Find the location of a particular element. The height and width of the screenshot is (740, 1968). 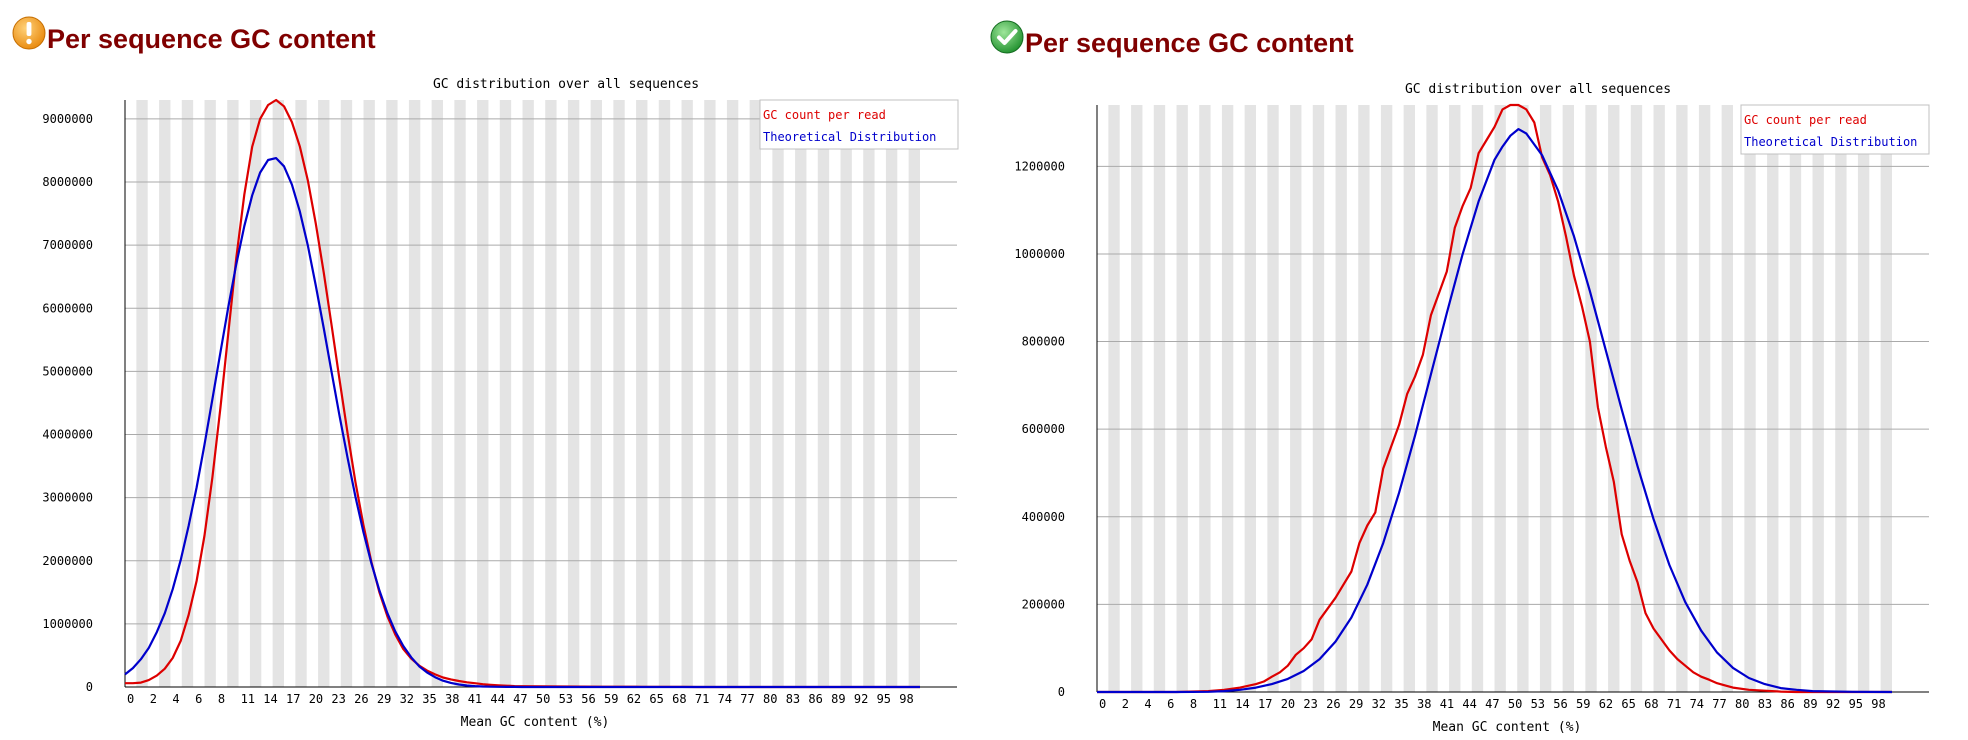

y-tick-label: 1000000 is located at coordinates (1039, 254).